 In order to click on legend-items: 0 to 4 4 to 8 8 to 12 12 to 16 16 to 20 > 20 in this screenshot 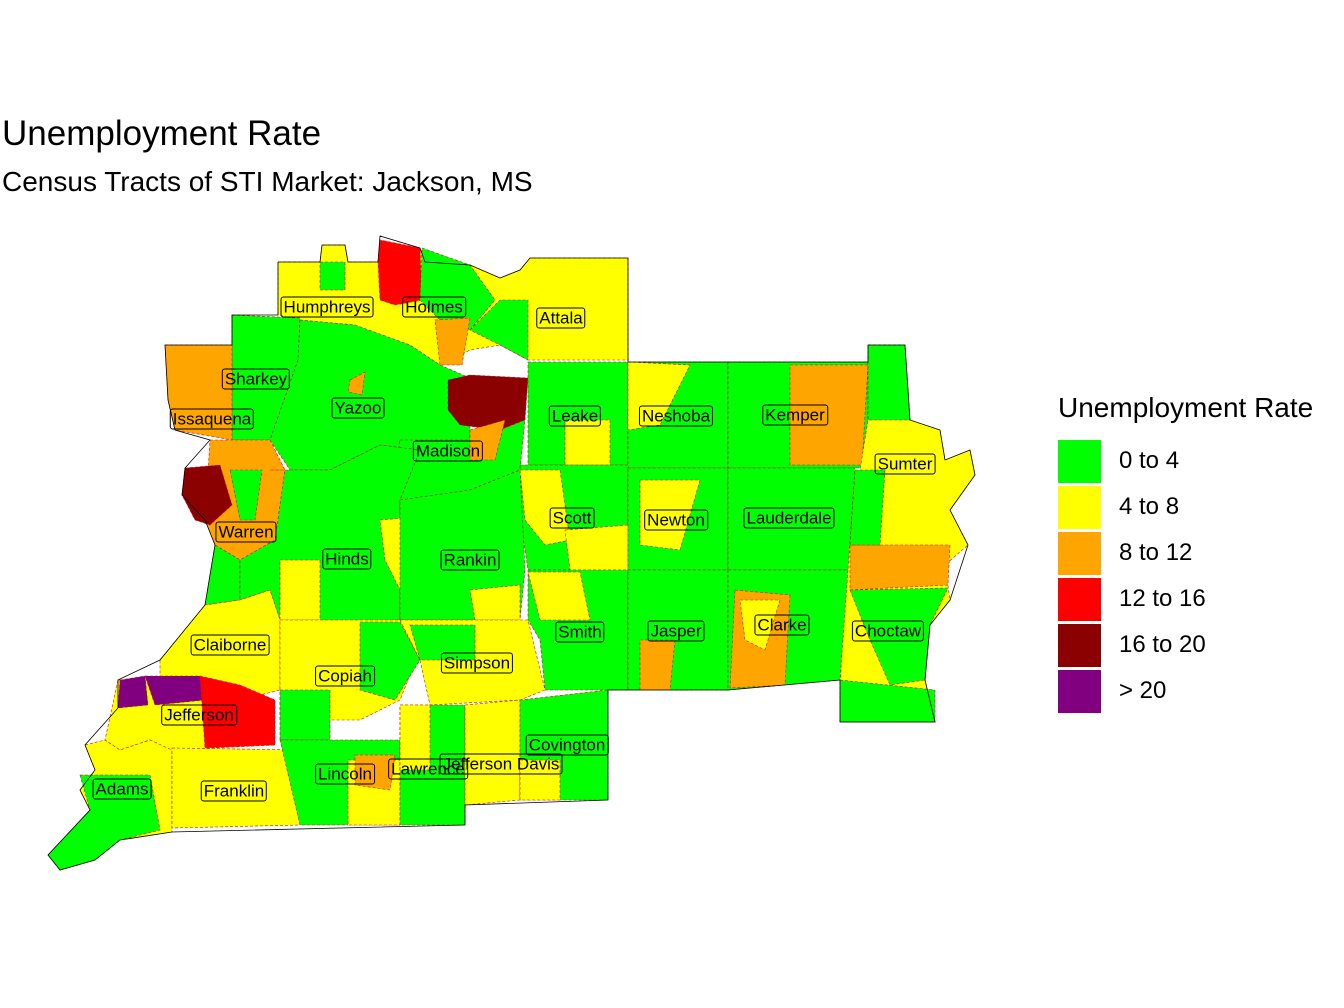, I will do `click(1185, 576)`.